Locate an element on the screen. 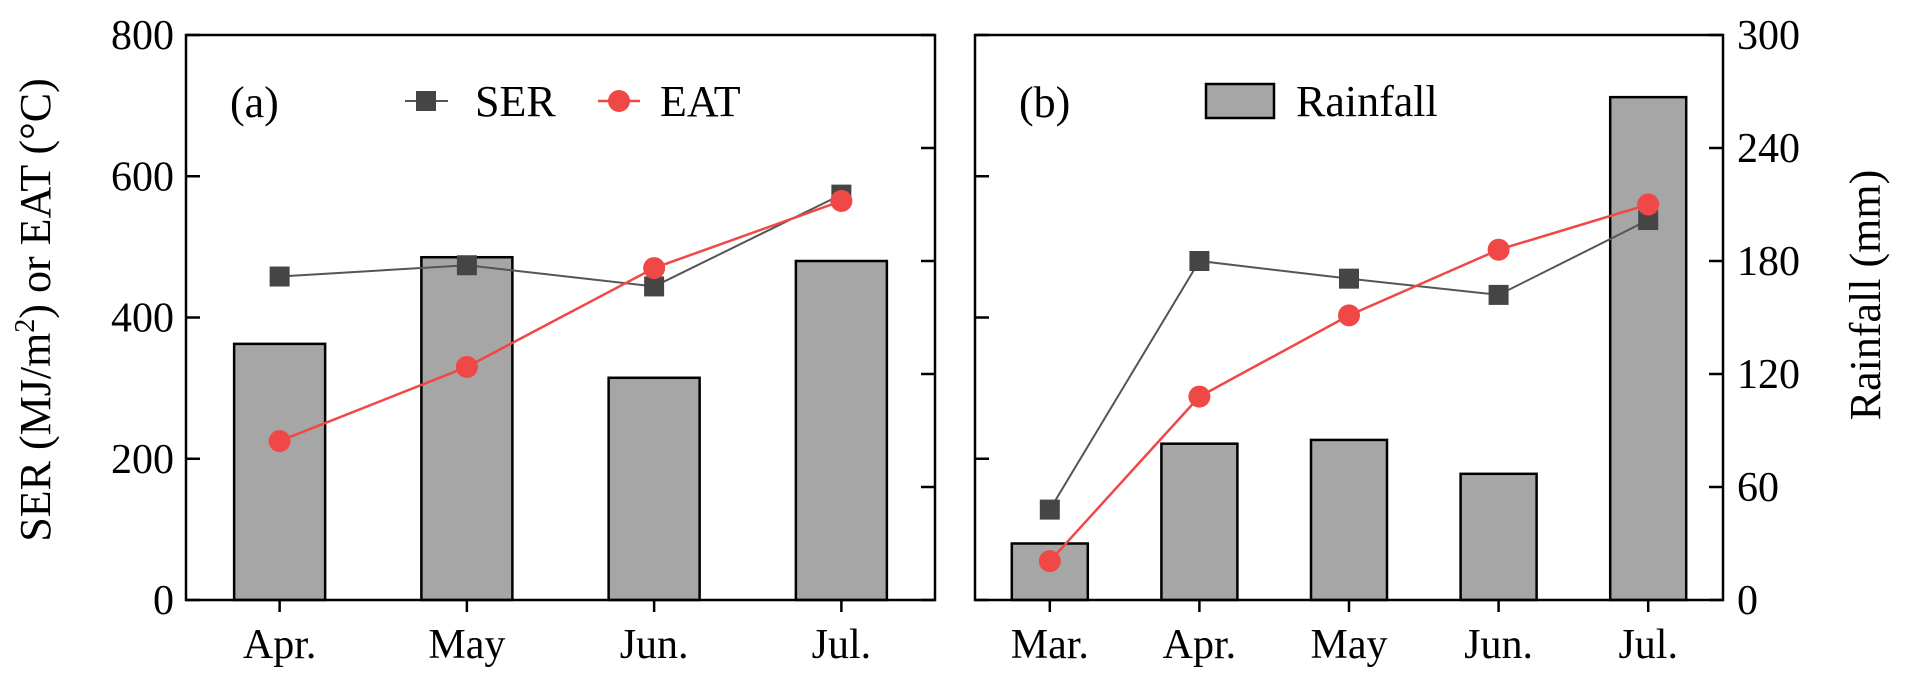 Image resolution: width=1908 pixels, height=688 pixels. left-y-tick-label: 0 is located at coordinates (163, 601).